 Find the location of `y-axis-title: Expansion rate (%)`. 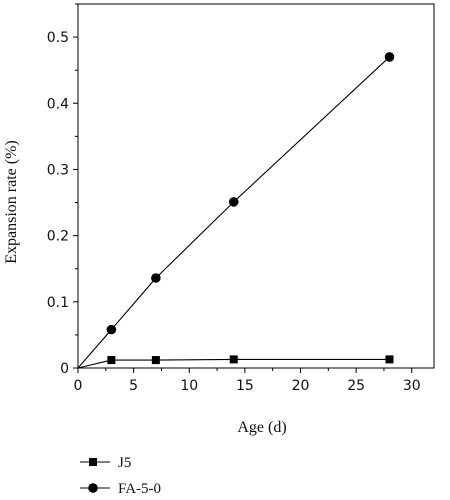

y-axis-title: Expansion rate (%) is located at coordinates (11, 202).